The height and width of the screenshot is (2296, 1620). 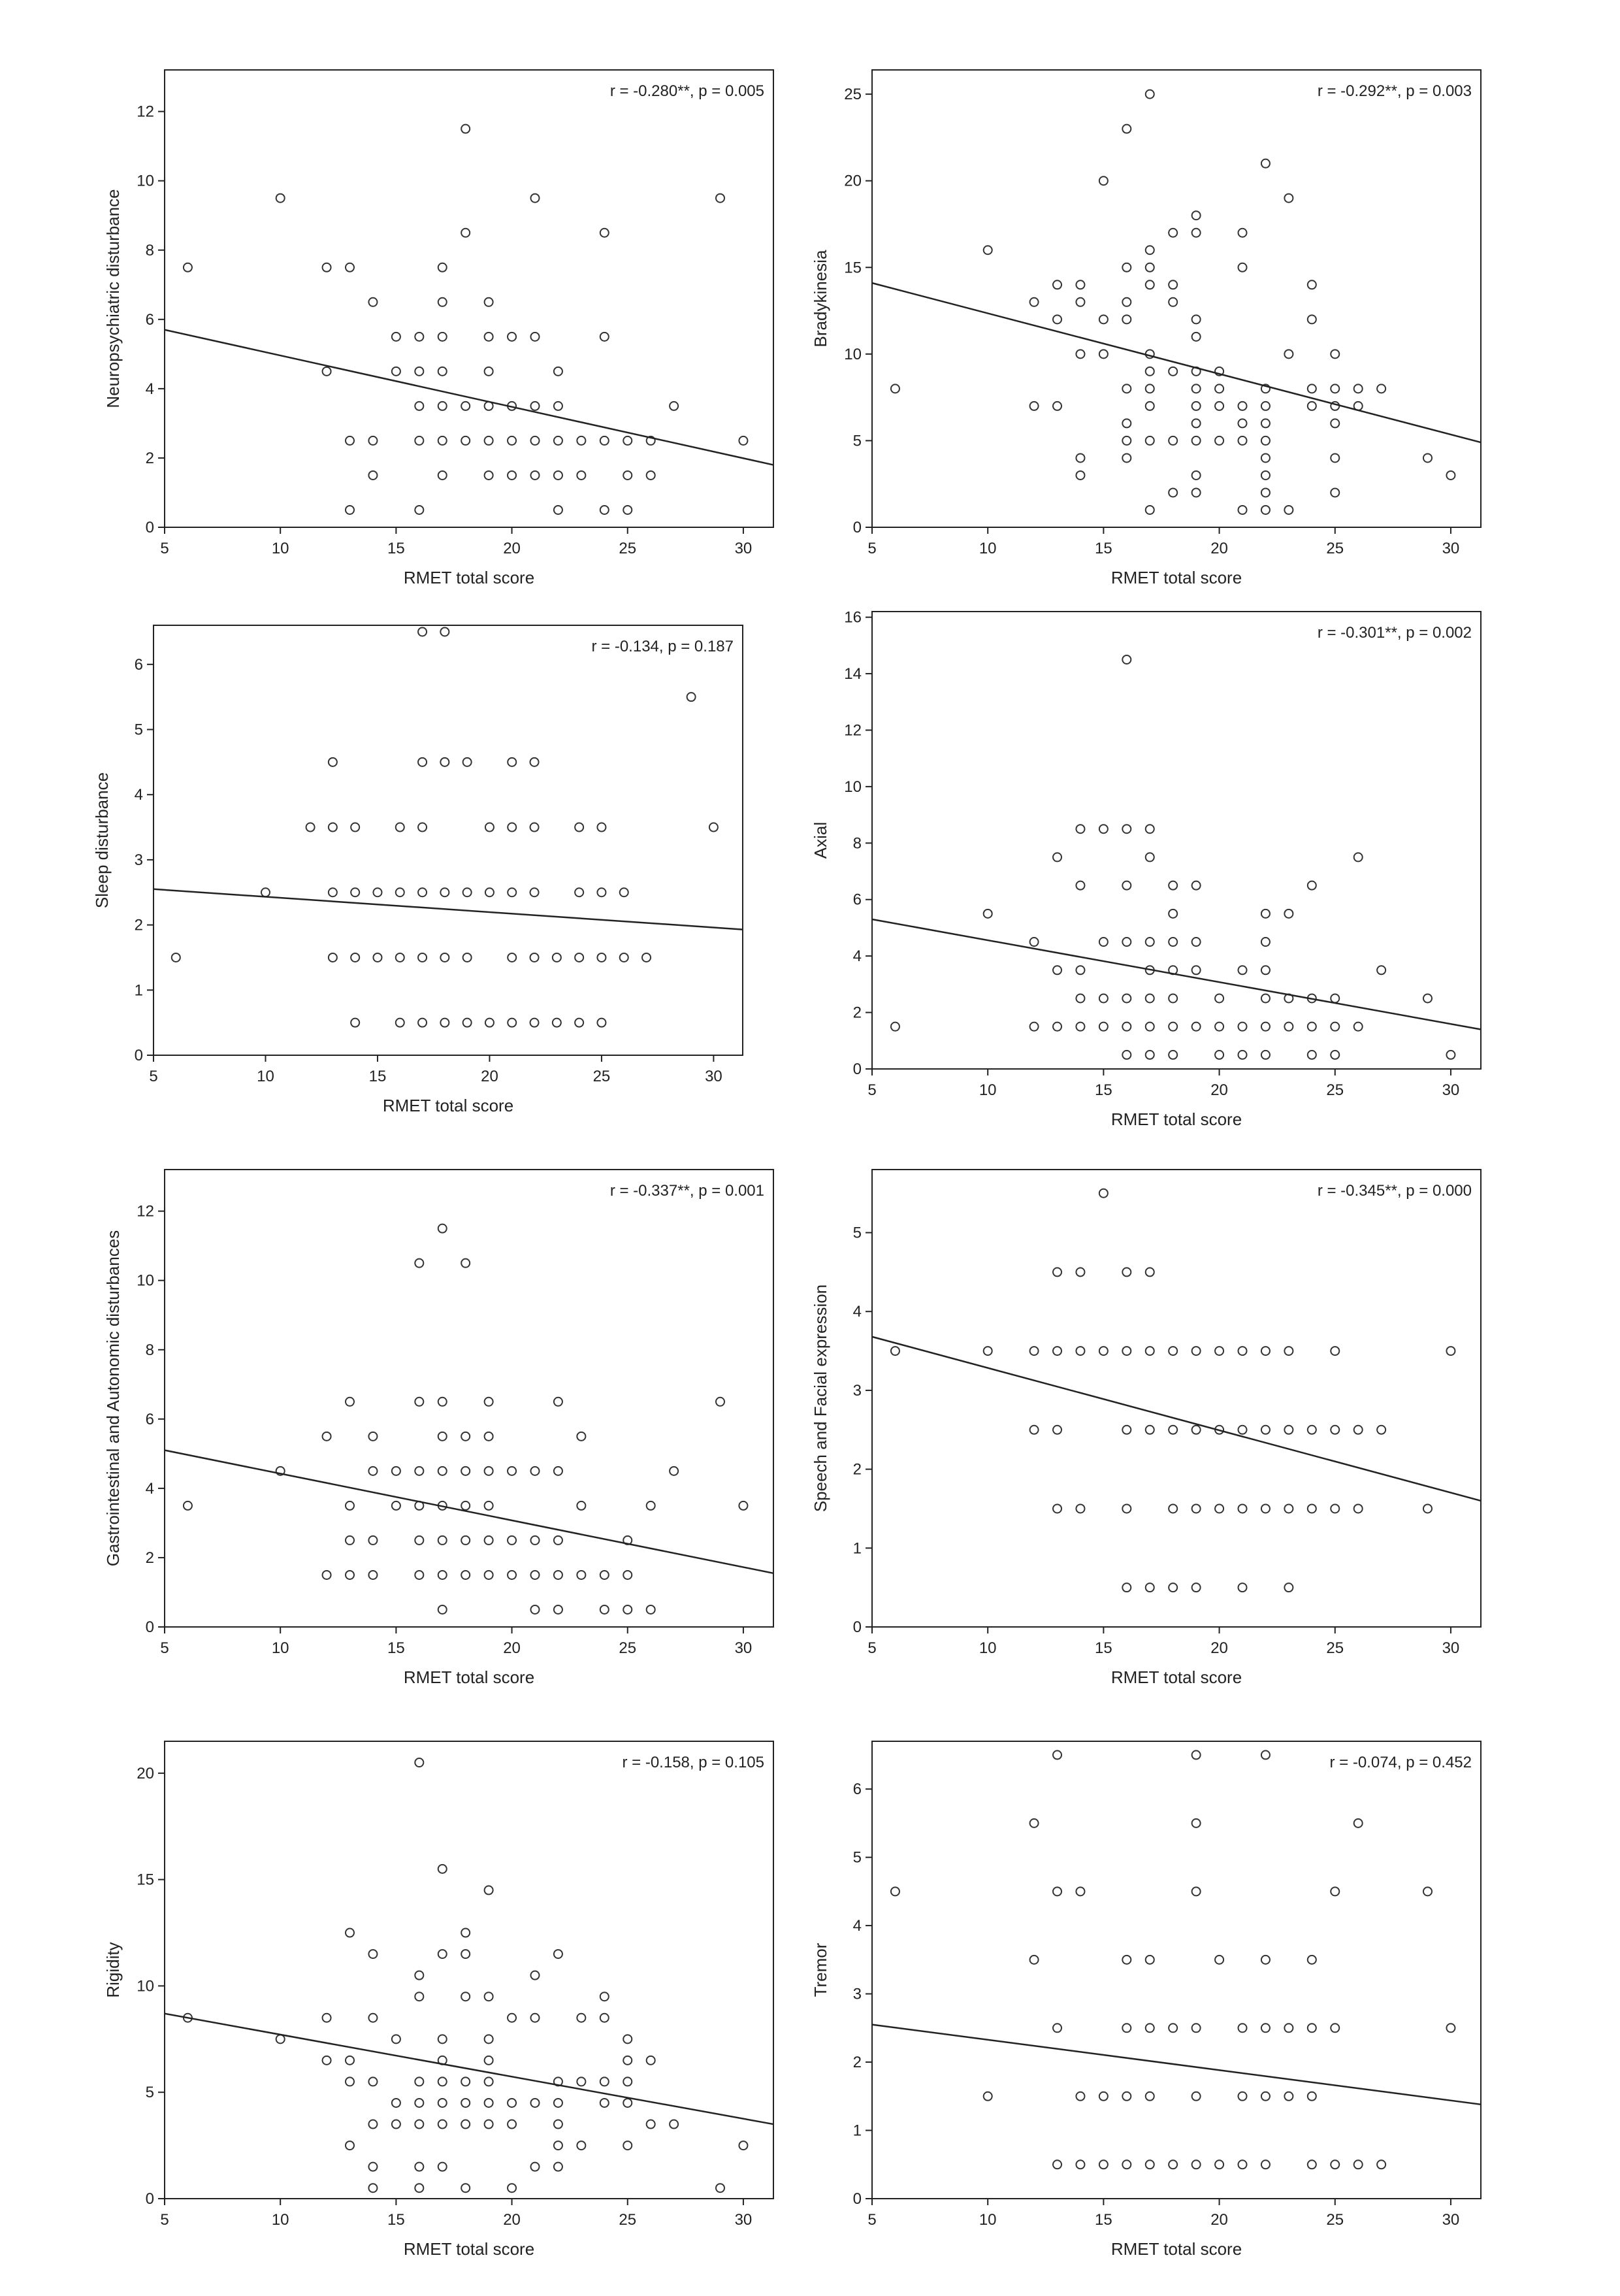 What do you see at coordinates (512, 1648) in the screenshot?
I see `x-tick-label: 20` at bounding box center [512, 1648].